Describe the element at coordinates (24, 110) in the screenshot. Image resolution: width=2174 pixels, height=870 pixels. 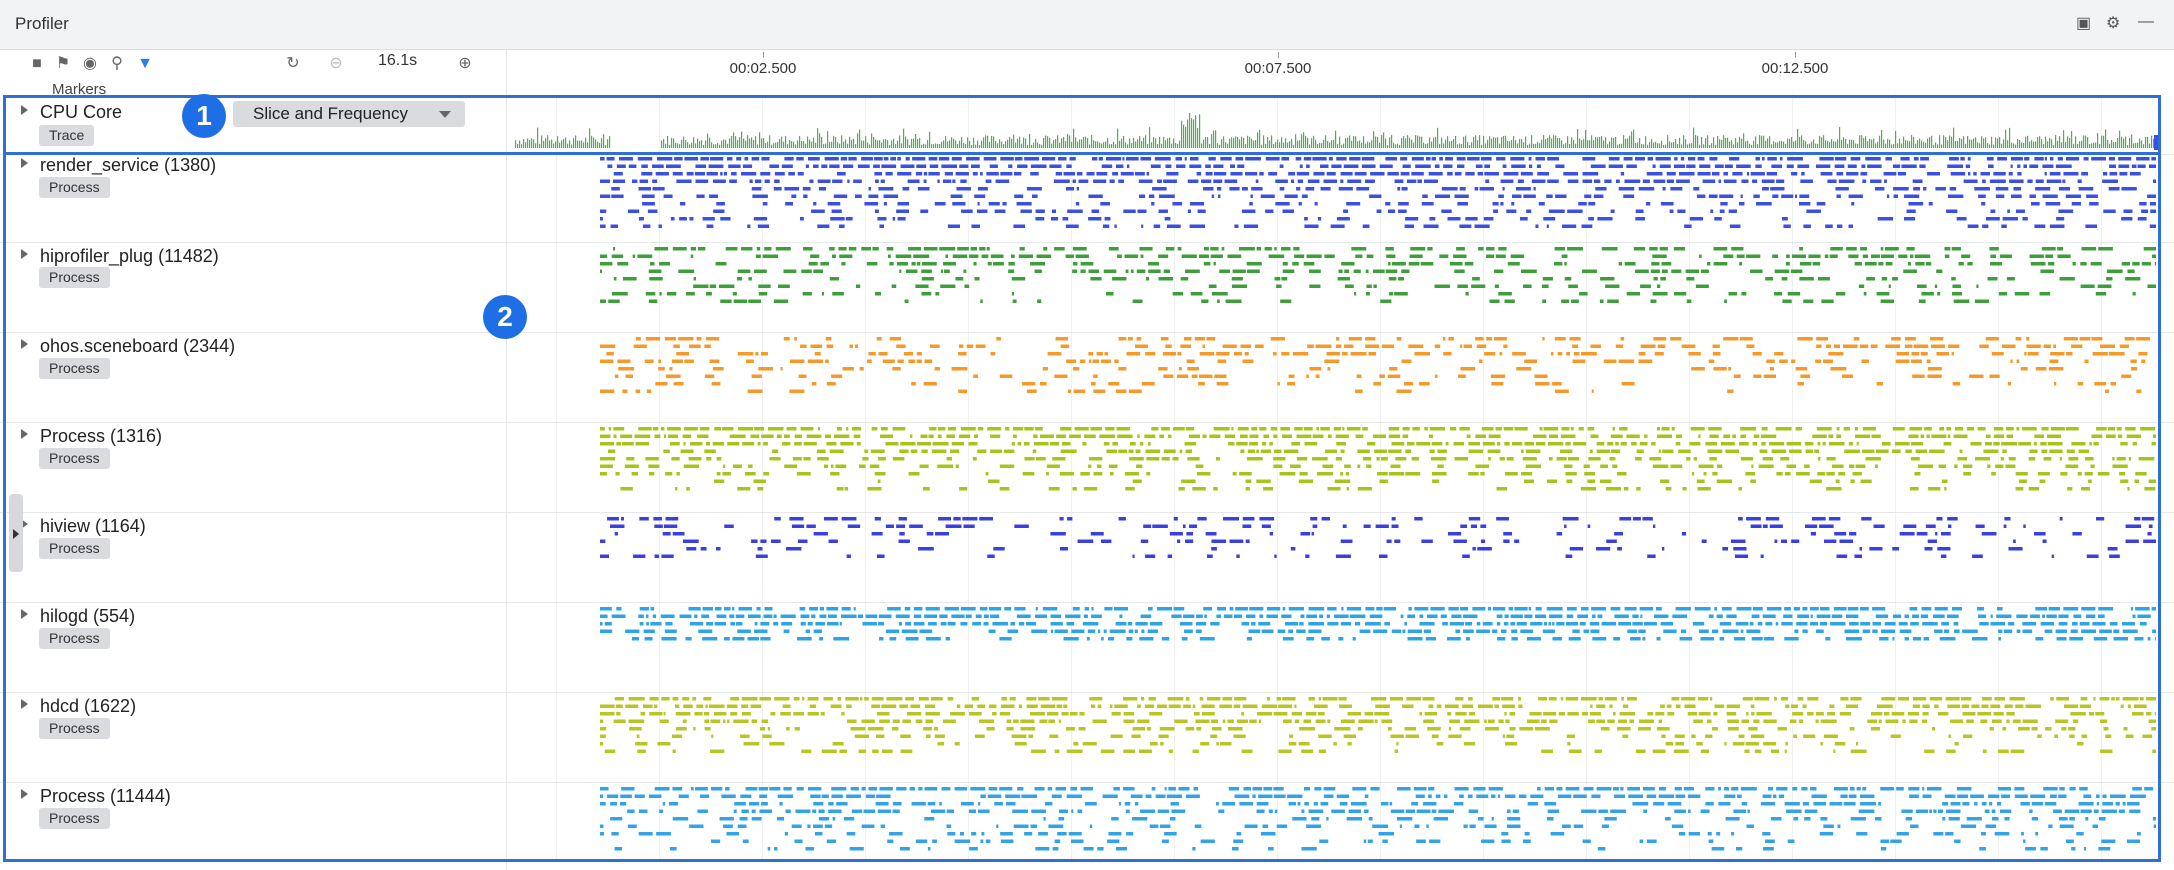
I see `cpu-expand-toggle` at that location.